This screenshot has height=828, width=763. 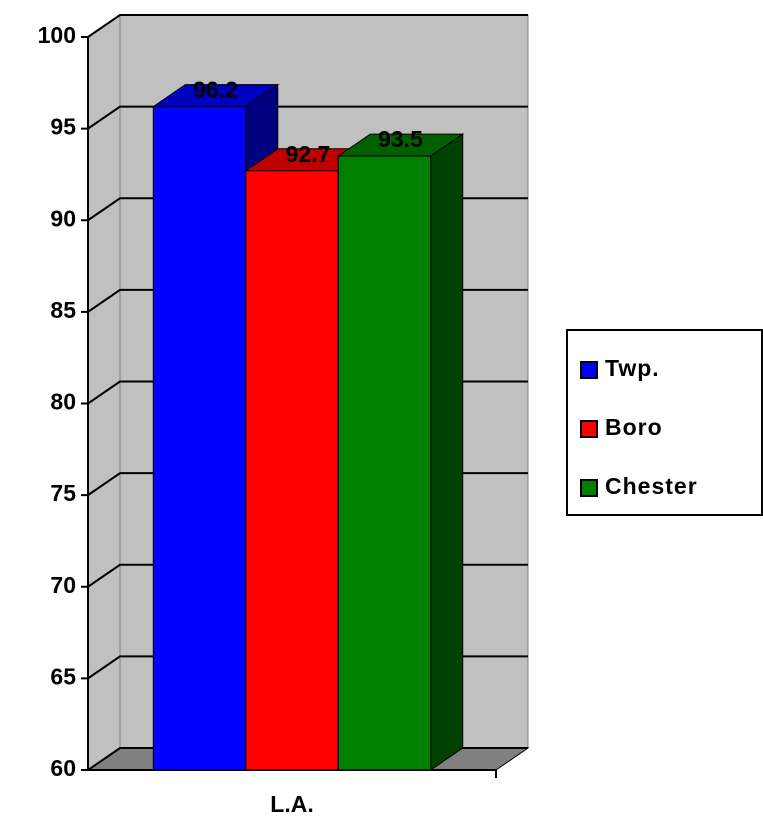 I want to click on y-tick-label: 65, so click(x=63, y=676).